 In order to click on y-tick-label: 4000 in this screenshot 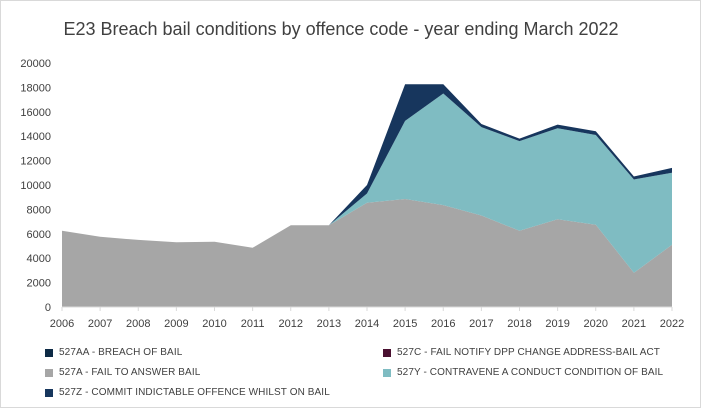, I will do `click(39, 259)`.